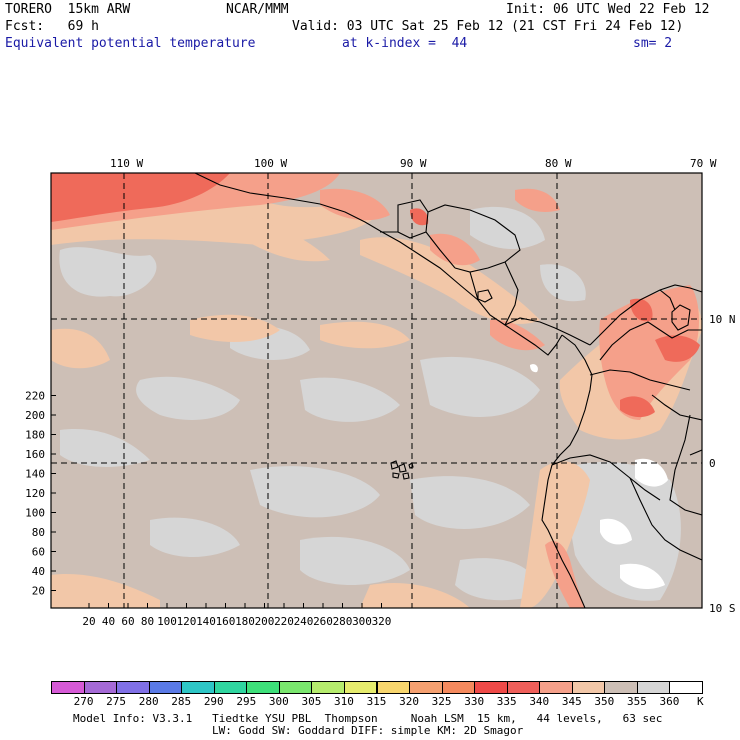 The width and height of the screenshot is (740, 740). Describe the element at coordinates (323, 621) in the screenshot. I see `x-tick-label: 260` at that location.